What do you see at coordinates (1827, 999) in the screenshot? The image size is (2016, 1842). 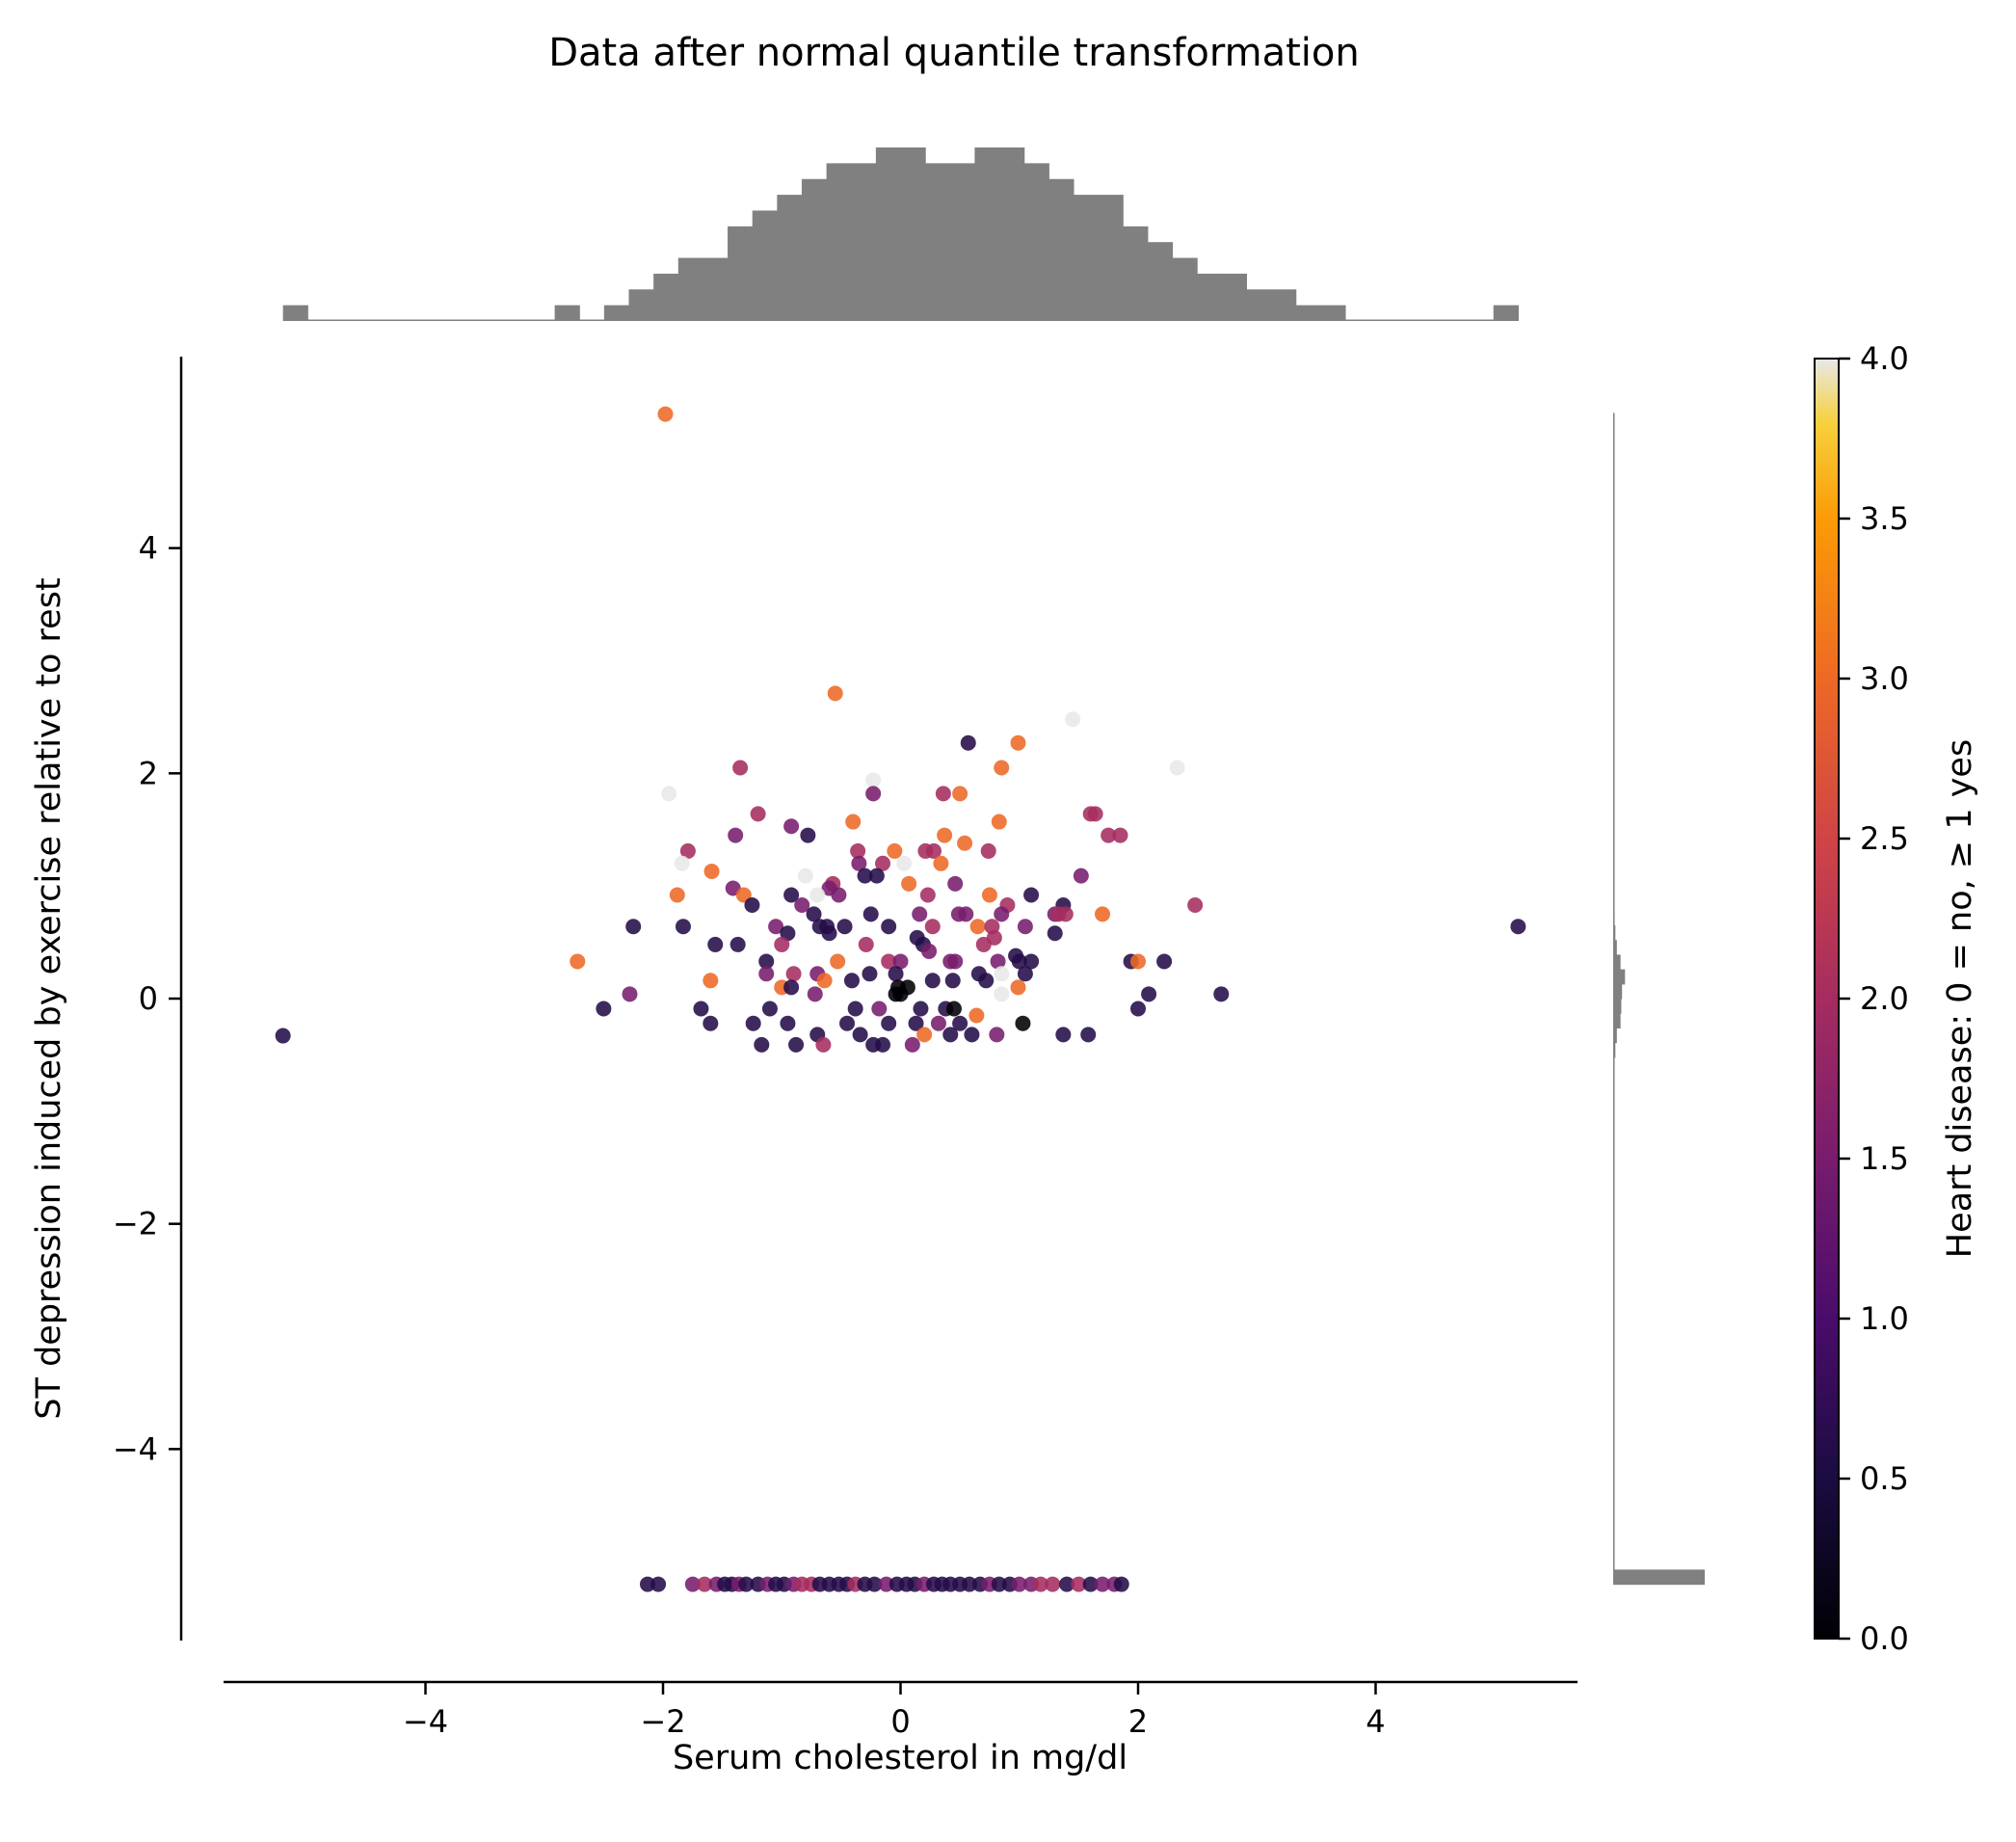 I see `colorbar` at bounding box center [1827, 999].